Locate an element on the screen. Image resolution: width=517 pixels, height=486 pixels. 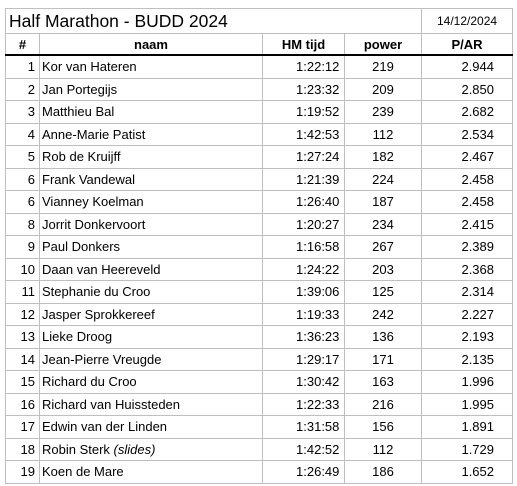
event-date: 14/12/2024 is located at coordinates (467, 21).